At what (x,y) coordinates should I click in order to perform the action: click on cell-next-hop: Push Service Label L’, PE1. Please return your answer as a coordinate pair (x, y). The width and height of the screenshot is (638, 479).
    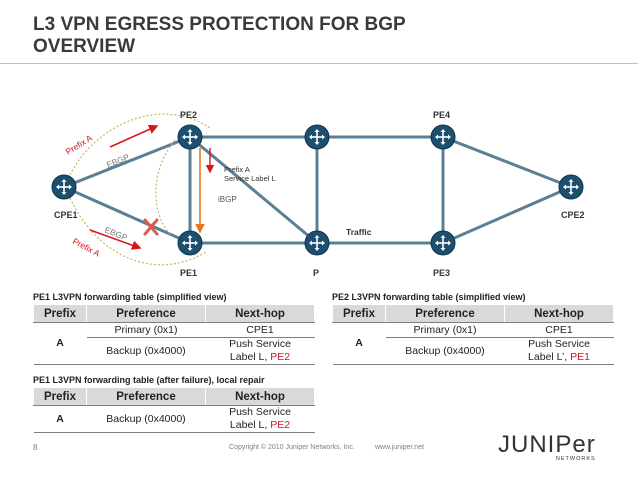
    Looking at the image, I should click on (559, 351).